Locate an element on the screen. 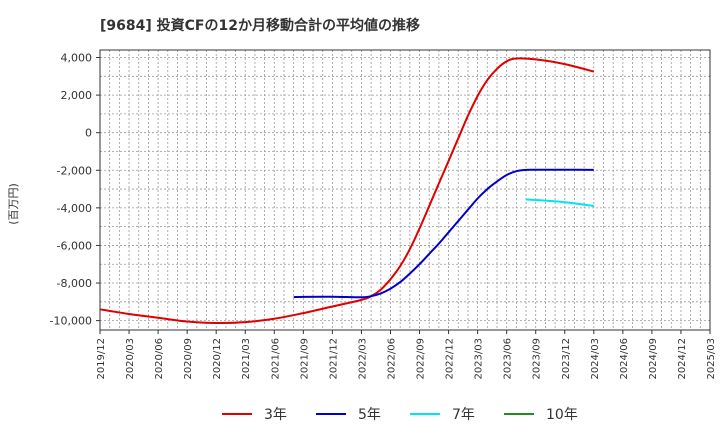  y-tick-label: 4,000 is located at coordinates (77, 58).